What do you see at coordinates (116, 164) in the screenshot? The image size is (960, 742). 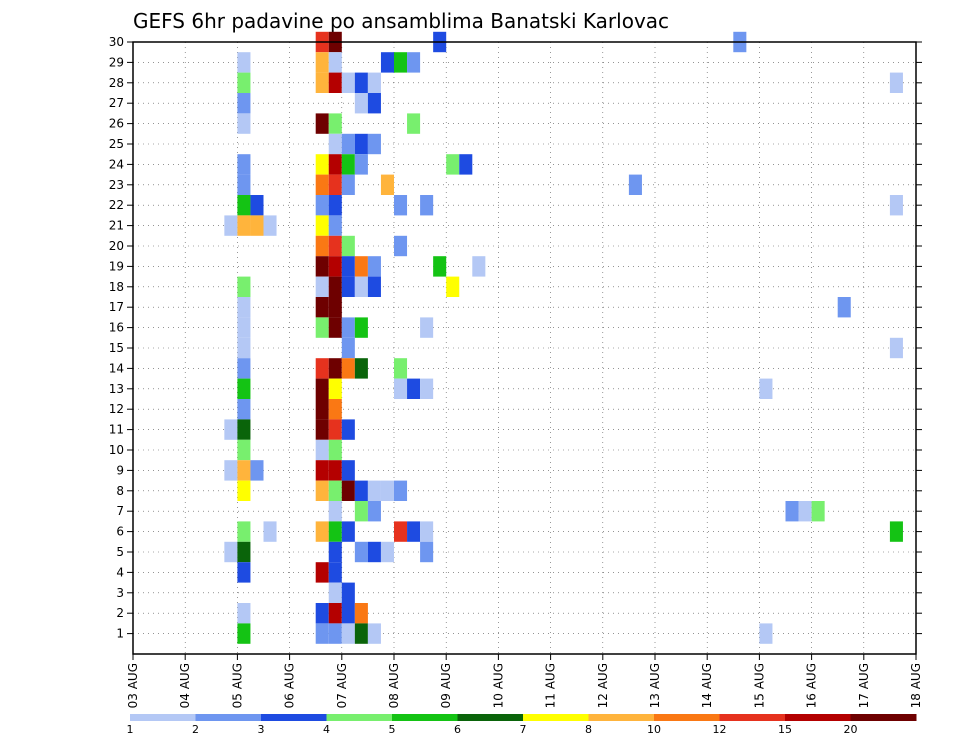 I see `y-tick-label: 24` at bounding box center [116, 164].